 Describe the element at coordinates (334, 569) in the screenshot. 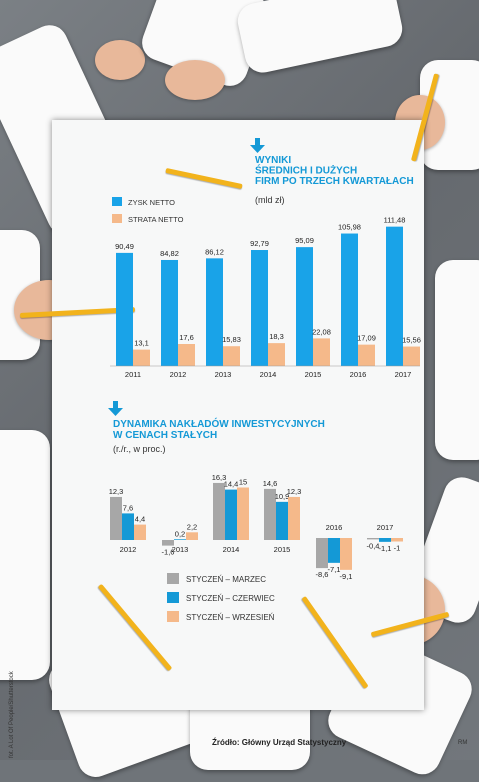

I see `bar-label: -7,1` at that location.